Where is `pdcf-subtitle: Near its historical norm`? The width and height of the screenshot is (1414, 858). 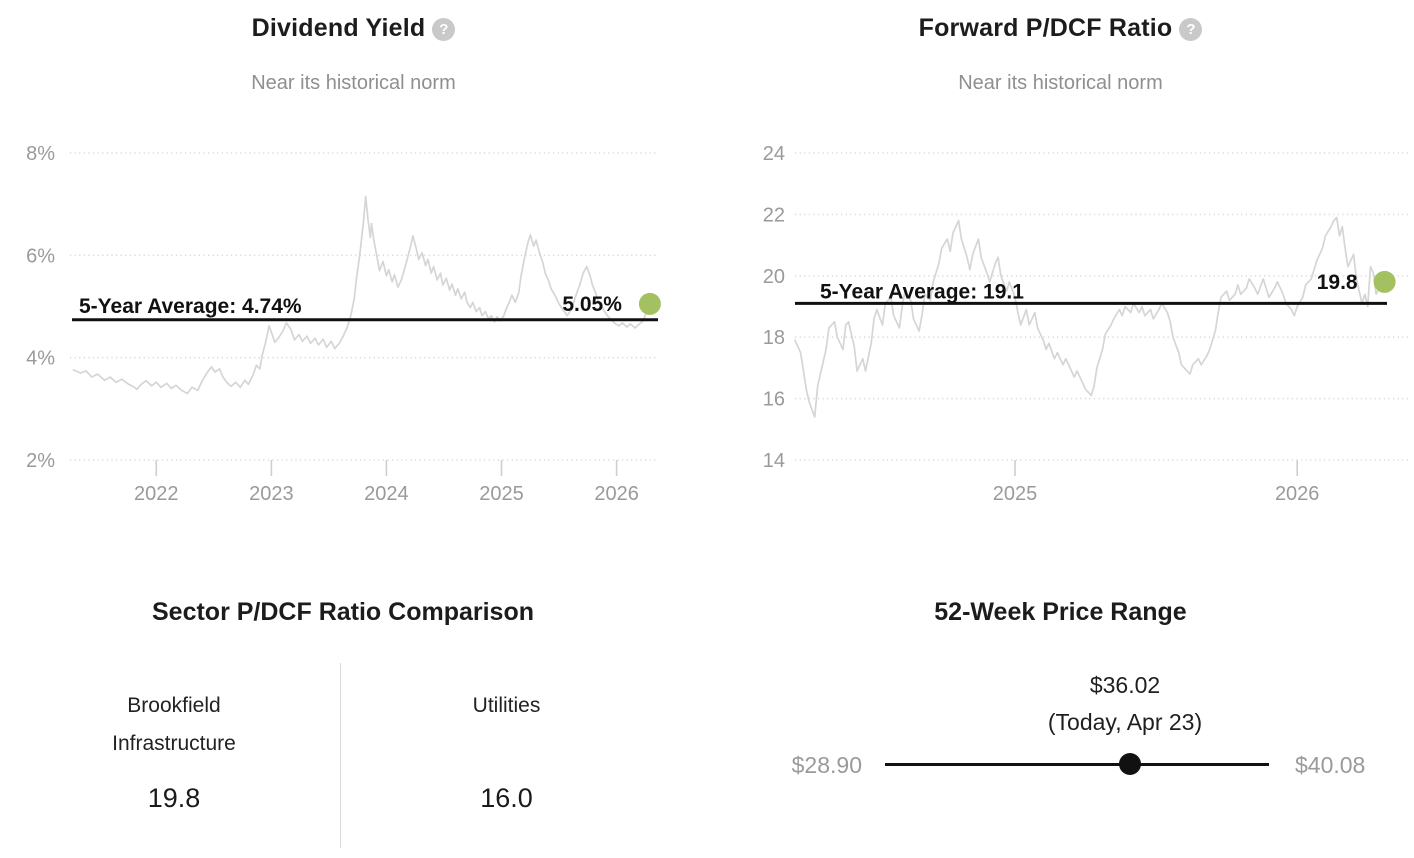 pdcf-subtitle: Near its historical norm is located at coordinates (1060, 83).